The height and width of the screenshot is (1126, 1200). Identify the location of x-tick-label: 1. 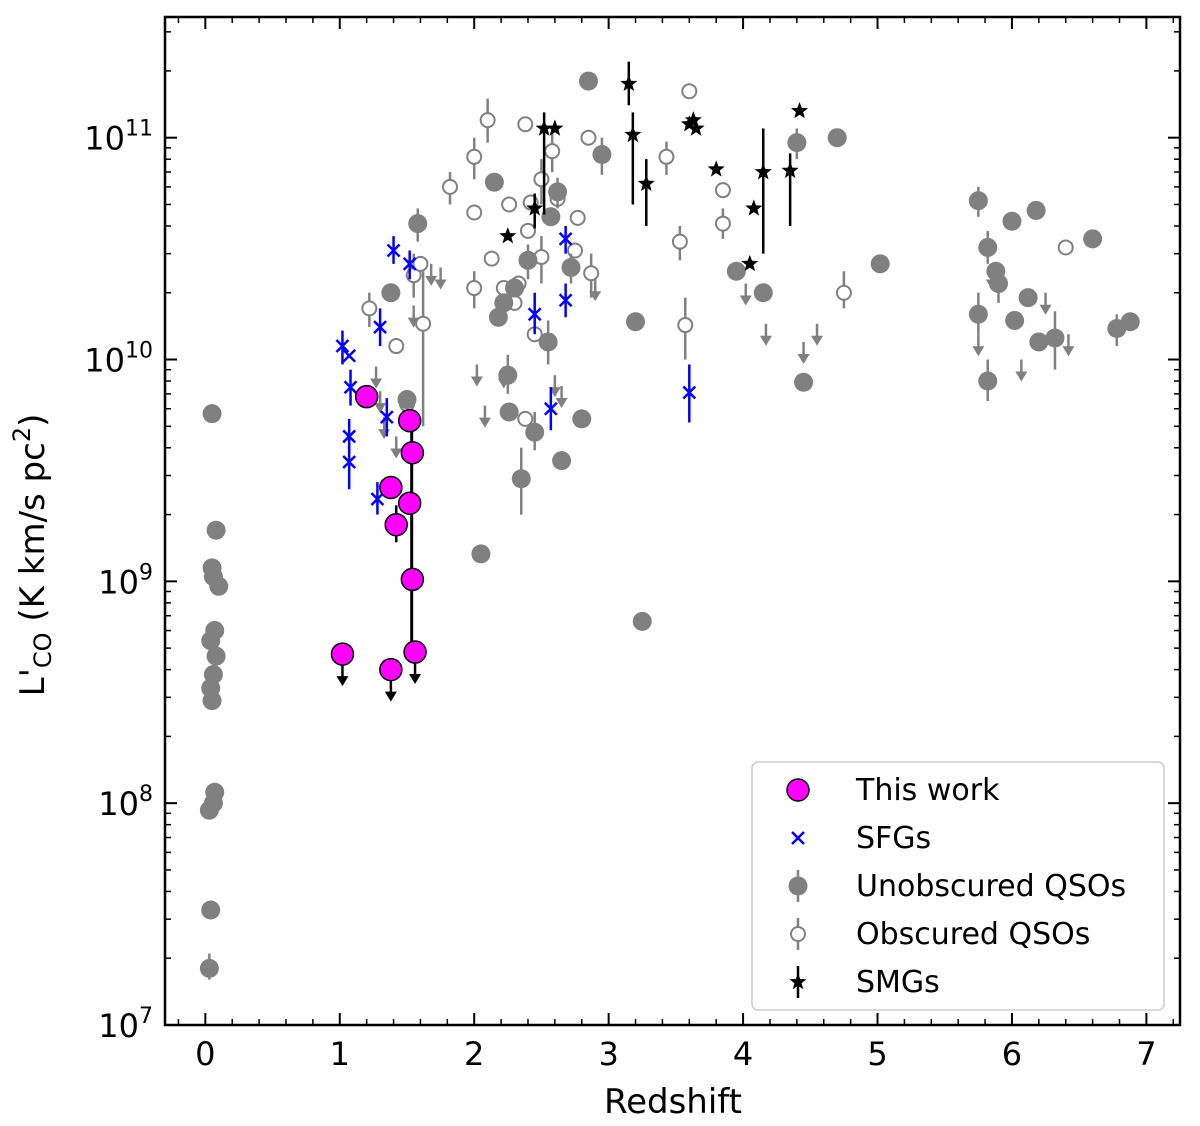
(340, 1054).